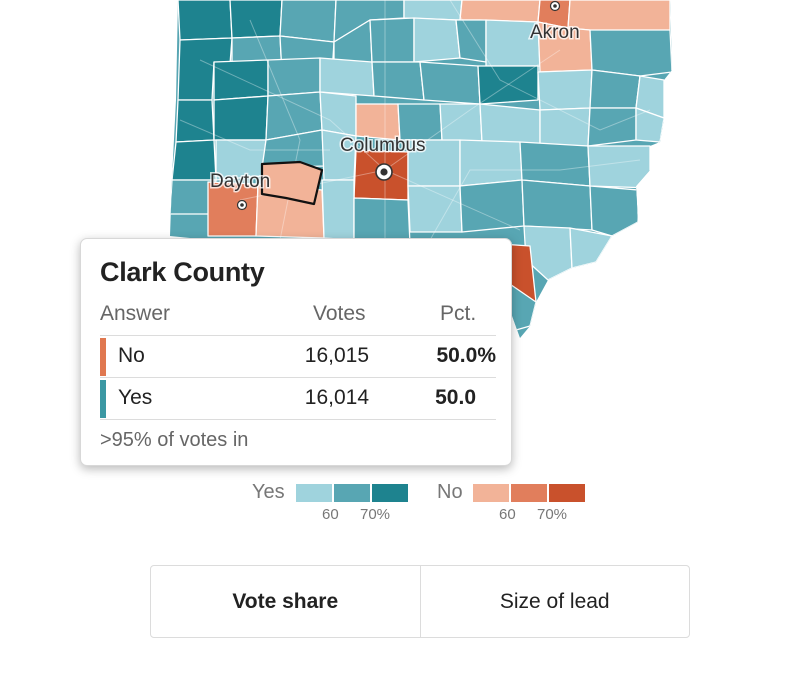  What do you see at coordinates (242, 205) in the screenshot?
I see `dayton-marker` at bounding box center [242, 205].